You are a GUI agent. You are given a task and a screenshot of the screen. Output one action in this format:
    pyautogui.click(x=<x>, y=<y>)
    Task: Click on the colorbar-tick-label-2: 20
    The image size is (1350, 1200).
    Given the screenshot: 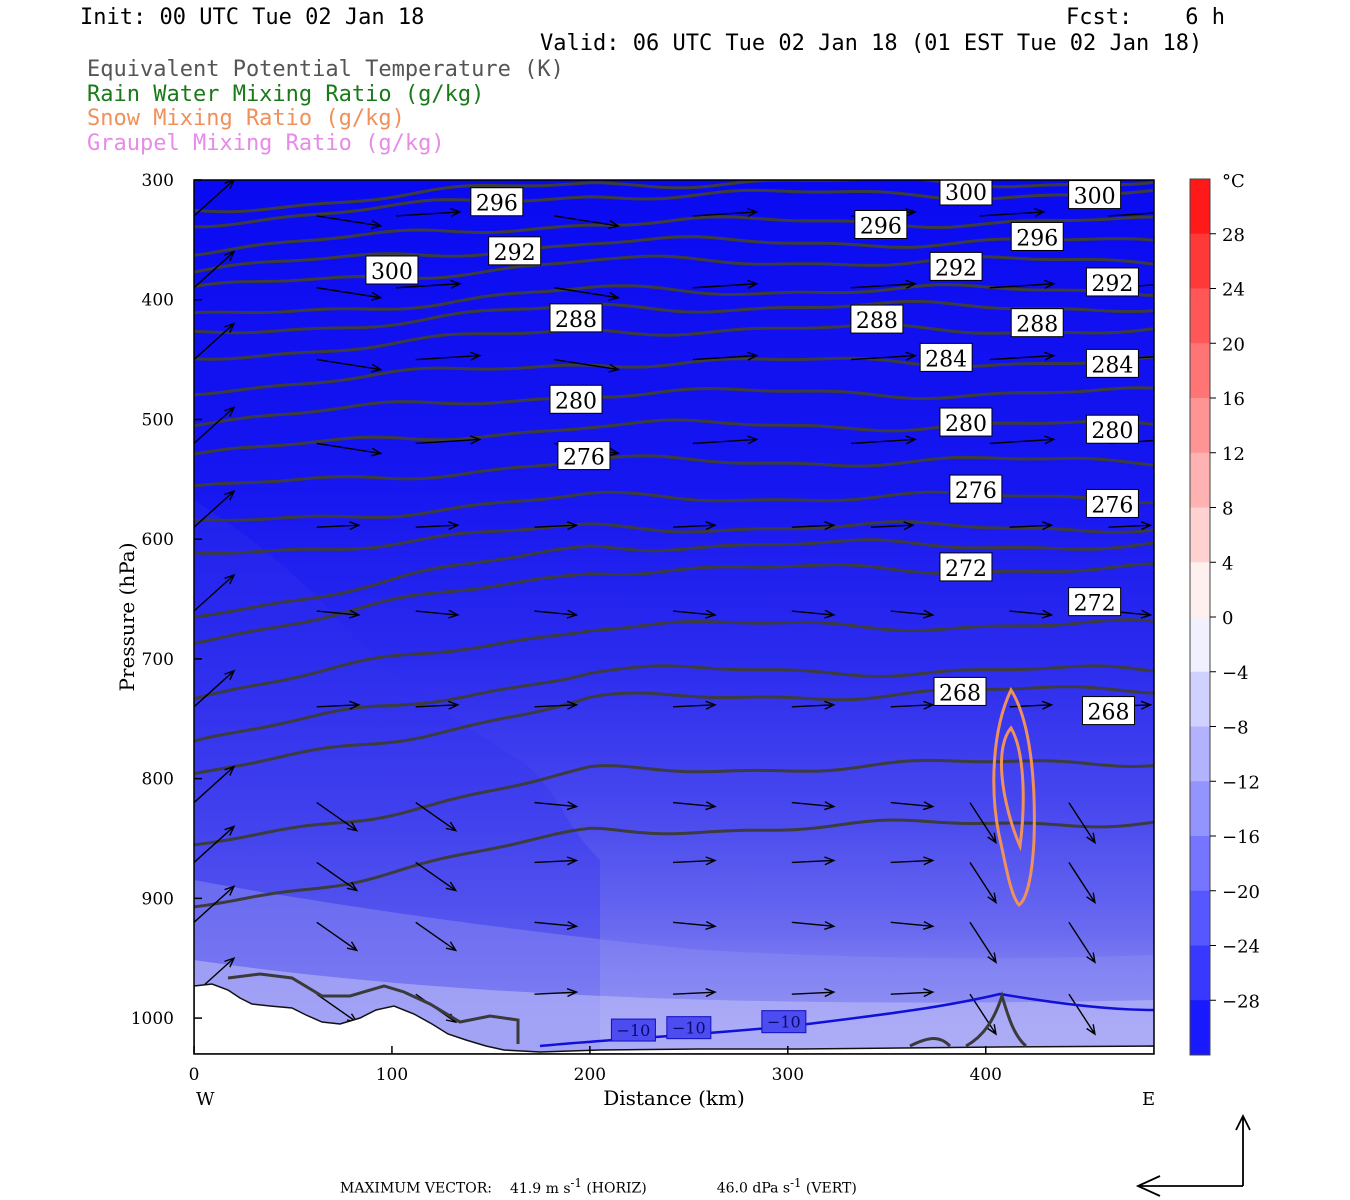 What is the action you would take?
    pyautogui.click(x=1233, y=344)
    